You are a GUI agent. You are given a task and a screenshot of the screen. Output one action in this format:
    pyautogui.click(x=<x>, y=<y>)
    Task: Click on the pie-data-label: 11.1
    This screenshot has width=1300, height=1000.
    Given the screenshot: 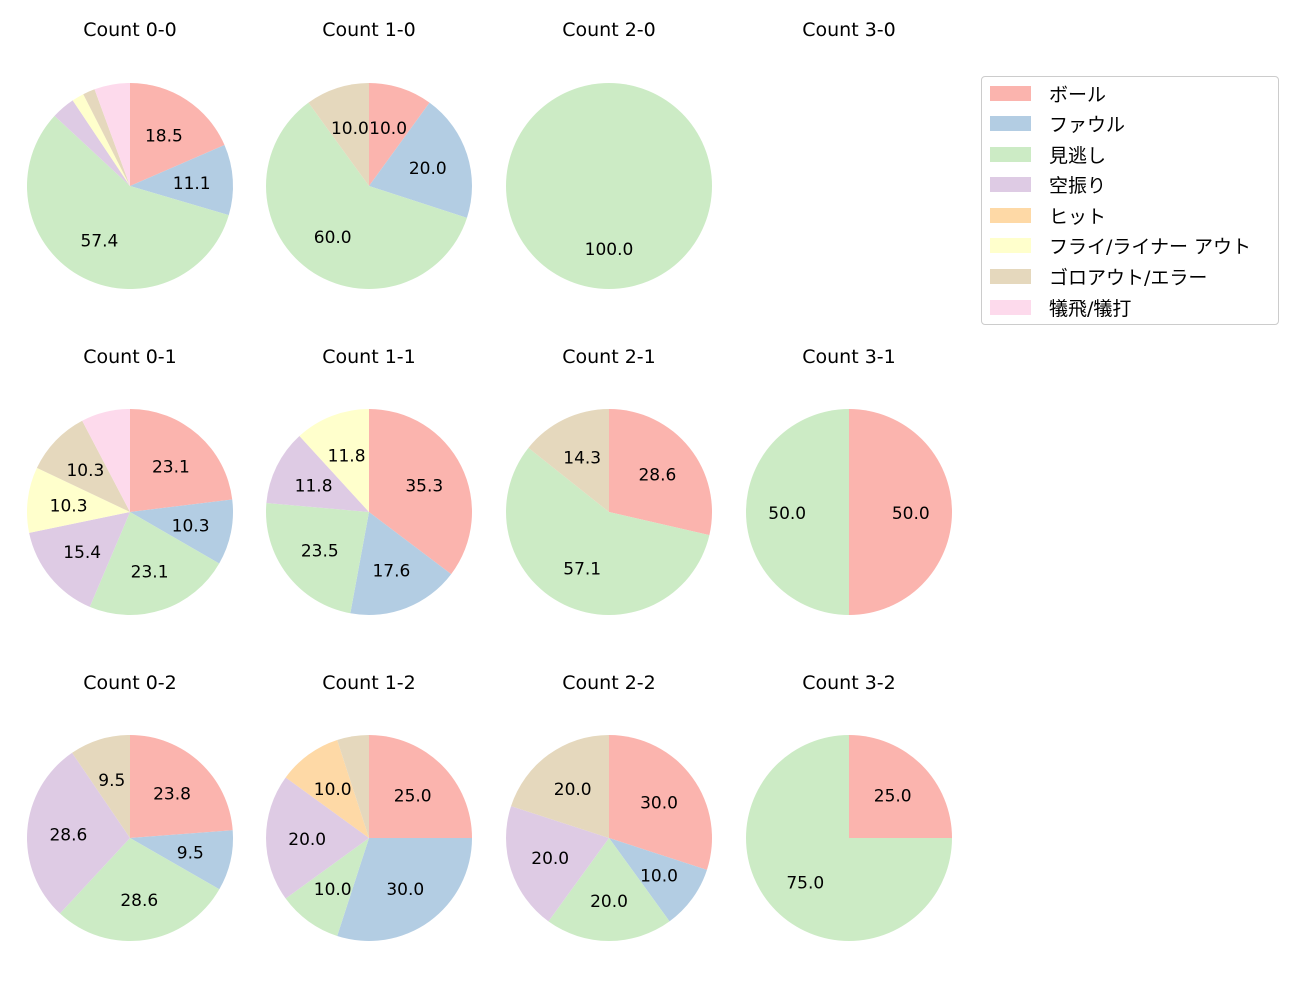 What is the action you would take?
    pyautogui.click(x=192, y=184)
    